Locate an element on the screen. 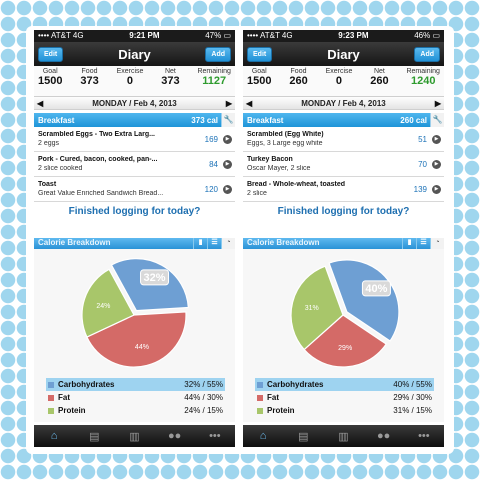 This screenshot has height=480, width=480. summary-label: Goal is located at coordinates (50, 71).